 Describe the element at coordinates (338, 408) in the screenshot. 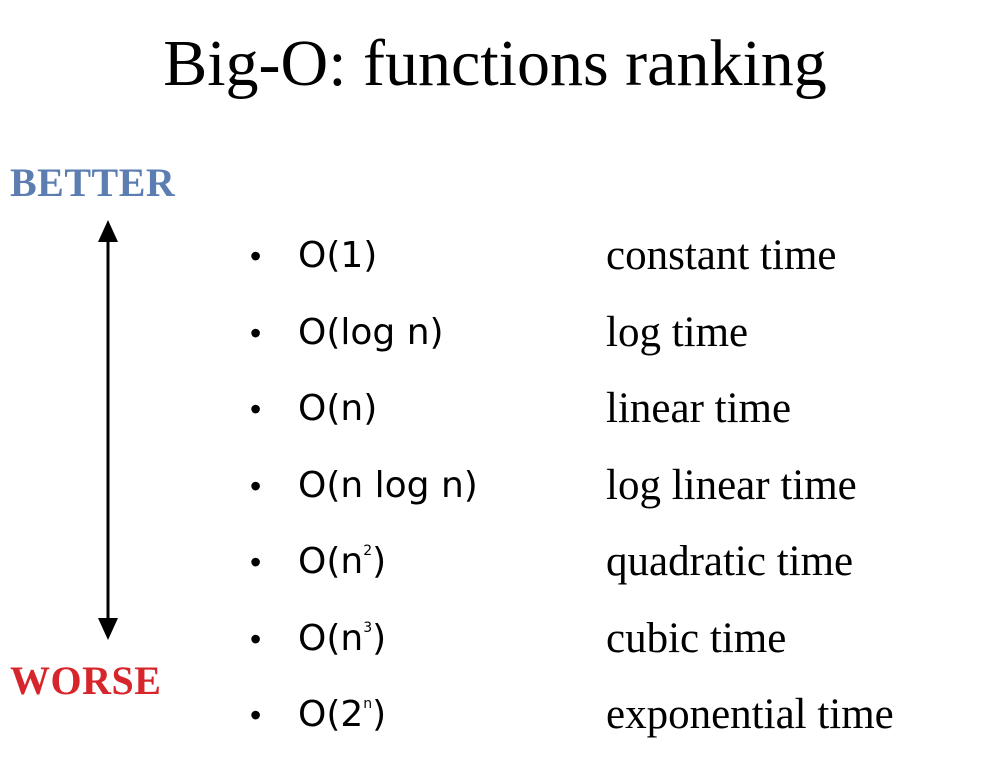

I see `complexity-notation: O(n)` at that location.